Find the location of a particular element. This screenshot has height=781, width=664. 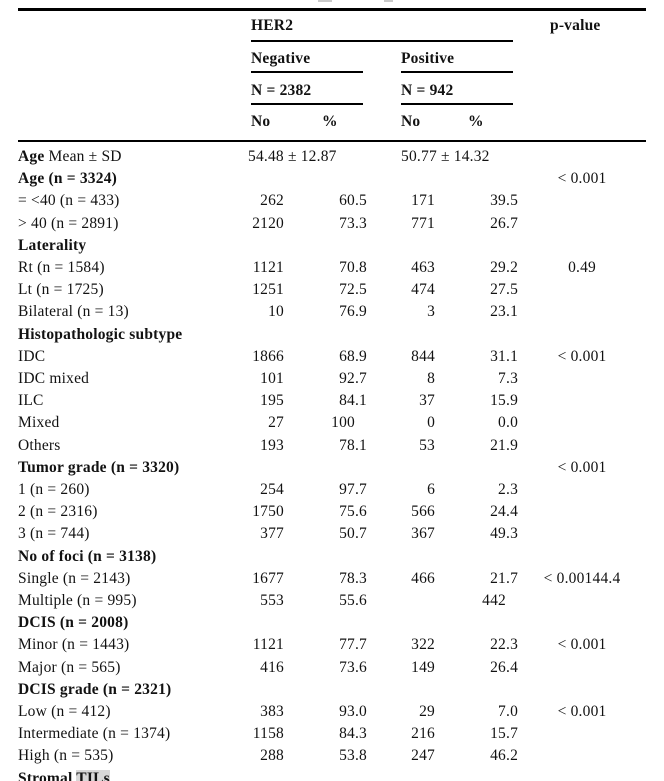

top-rule is located at coordinates (332, 9).